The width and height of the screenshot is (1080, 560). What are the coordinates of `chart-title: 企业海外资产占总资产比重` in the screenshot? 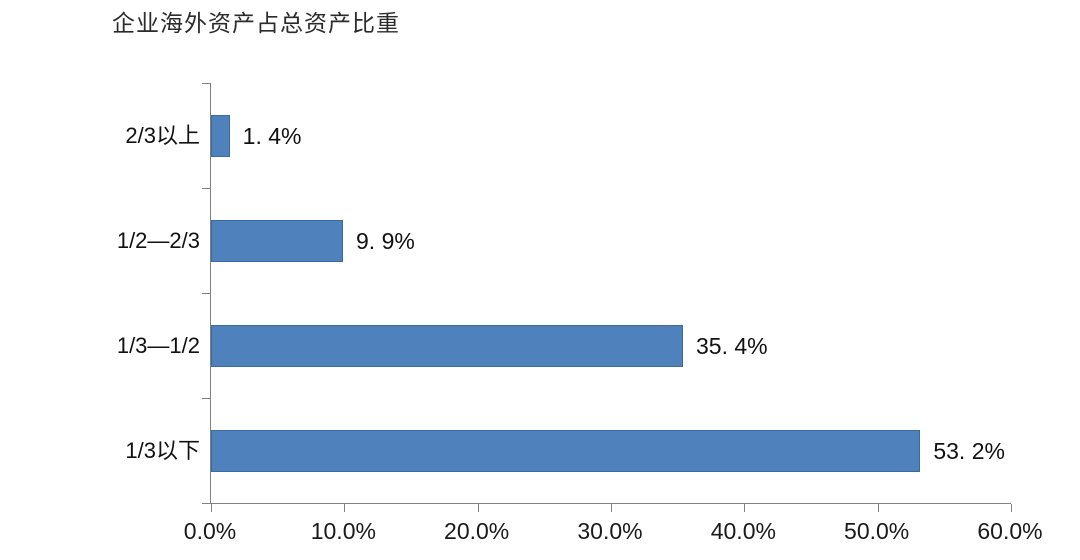 It's located at (256, 24).